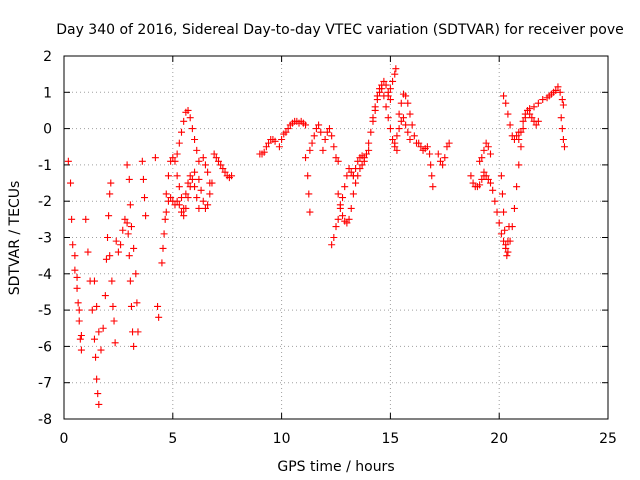 This screenshot has width=640, height=480. I want to click on y-tick-label: 1, so click(47, 93).